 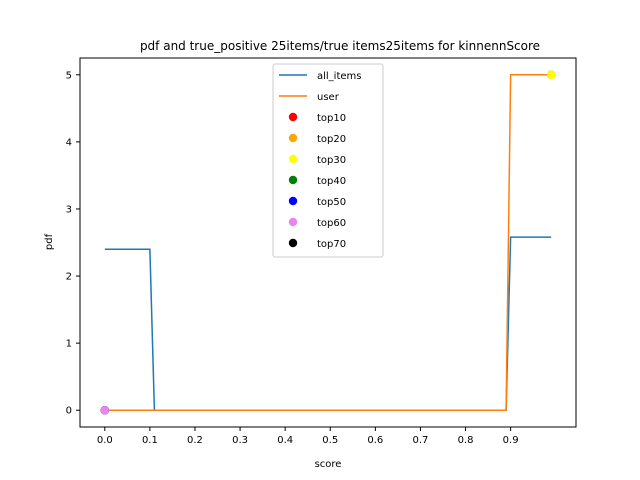 I want to click on legend-swatch-top40, so click(x=293, y=180).